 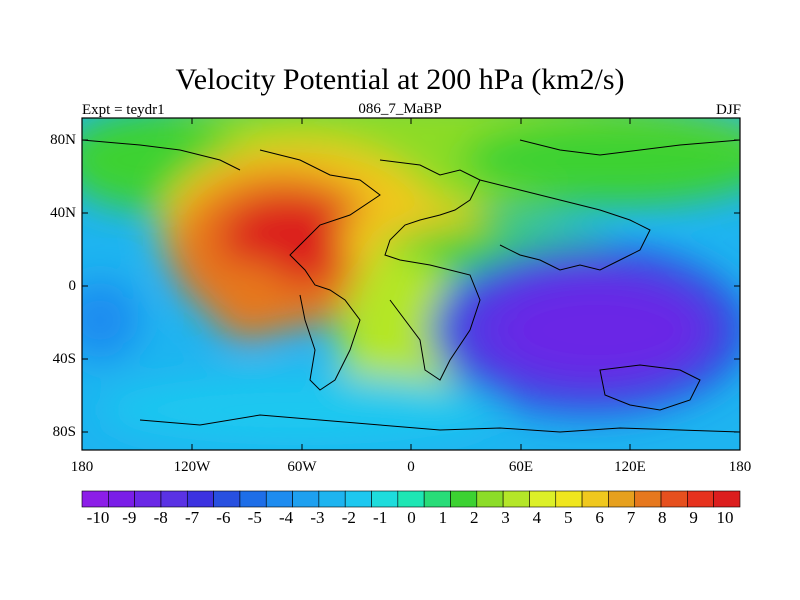 What do you see at coordinates (599, 517) in the screenshot?
I see `colorbar-label: 6` at bounding box center [599, 517].